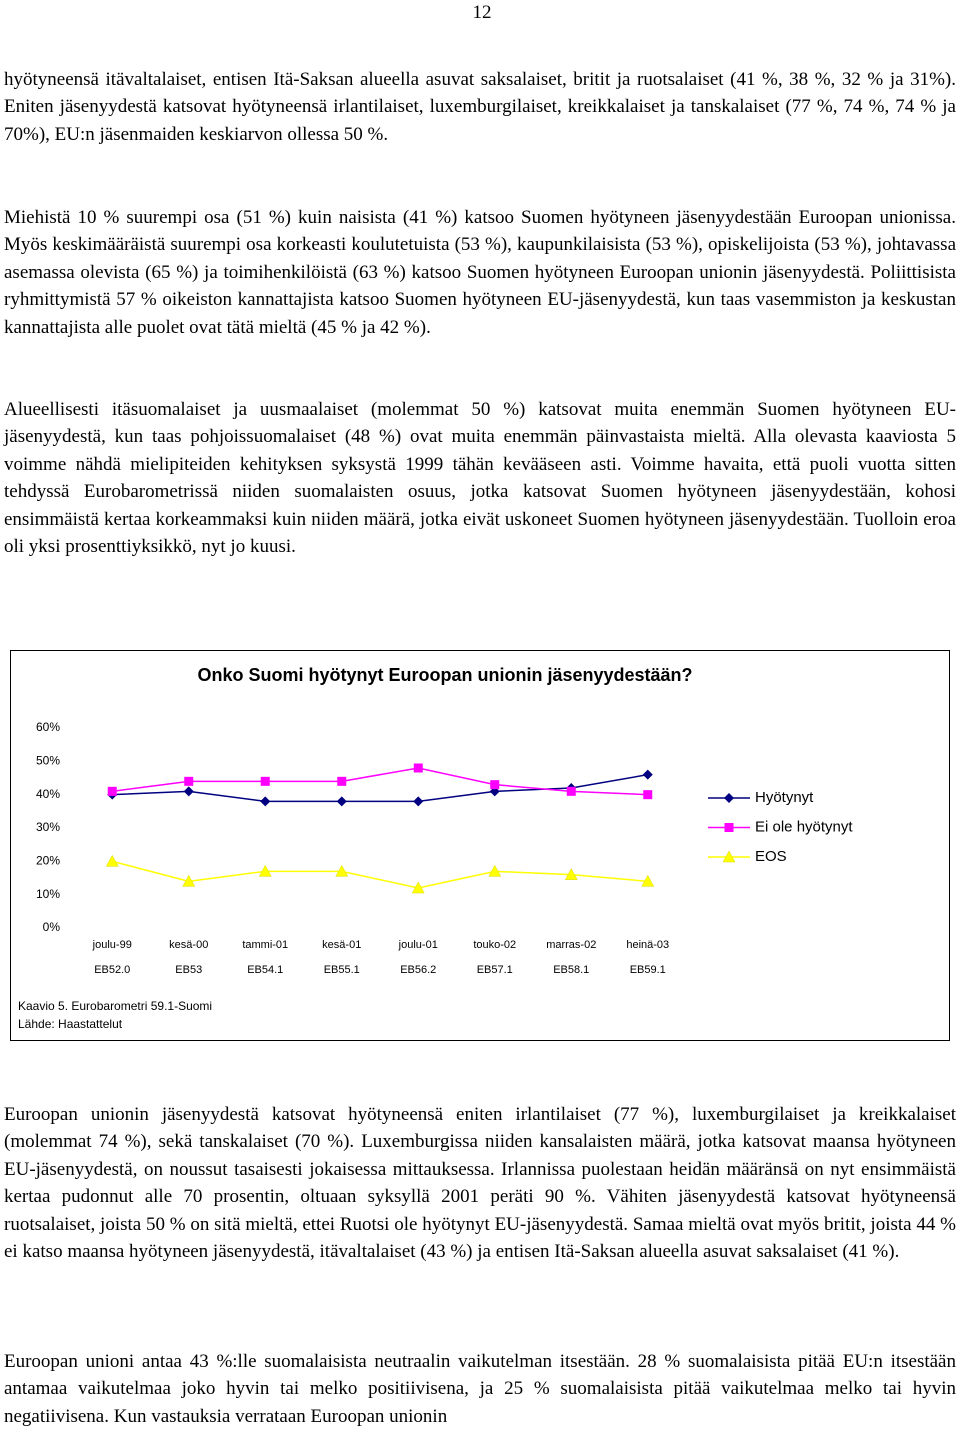 The image size is (960, 1432). What do you see at coordinates (648, 970) in the screenshot?
I see `x-tick-label: EB59.1` at bounding box center [648, 970].